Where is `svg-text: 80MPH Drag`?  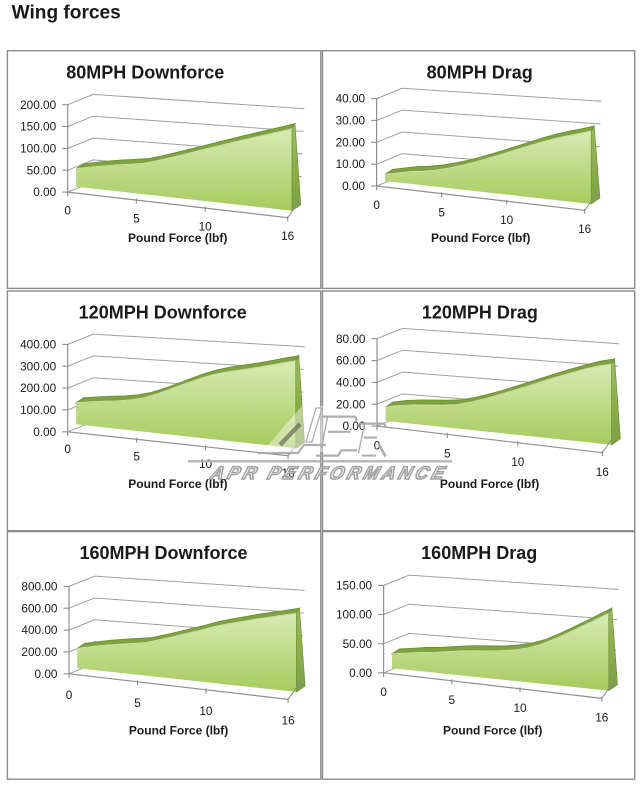
svg-text: 80MPH Drag is located at coordinates (480, 72).